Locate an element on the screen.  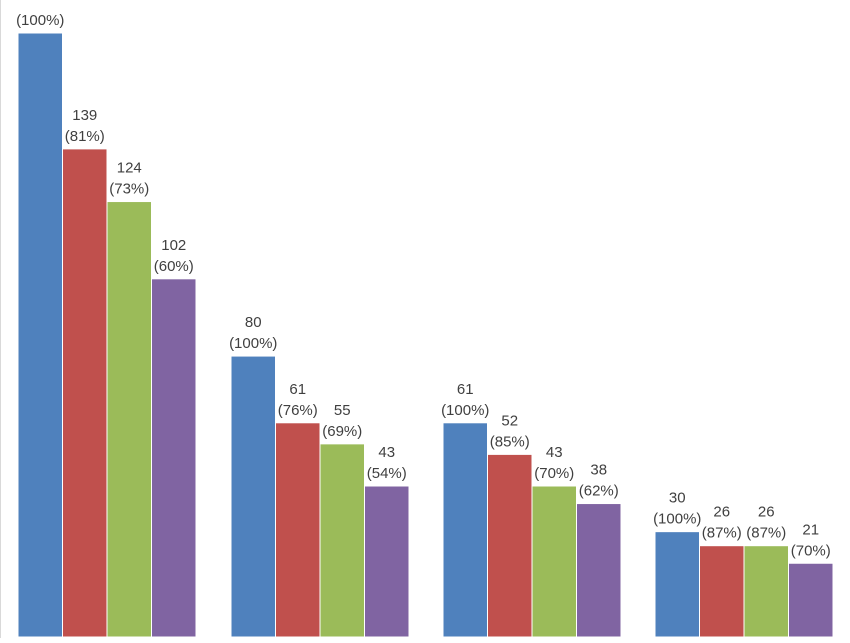
bar-s1-g3 is located at coordinates (465, 530).